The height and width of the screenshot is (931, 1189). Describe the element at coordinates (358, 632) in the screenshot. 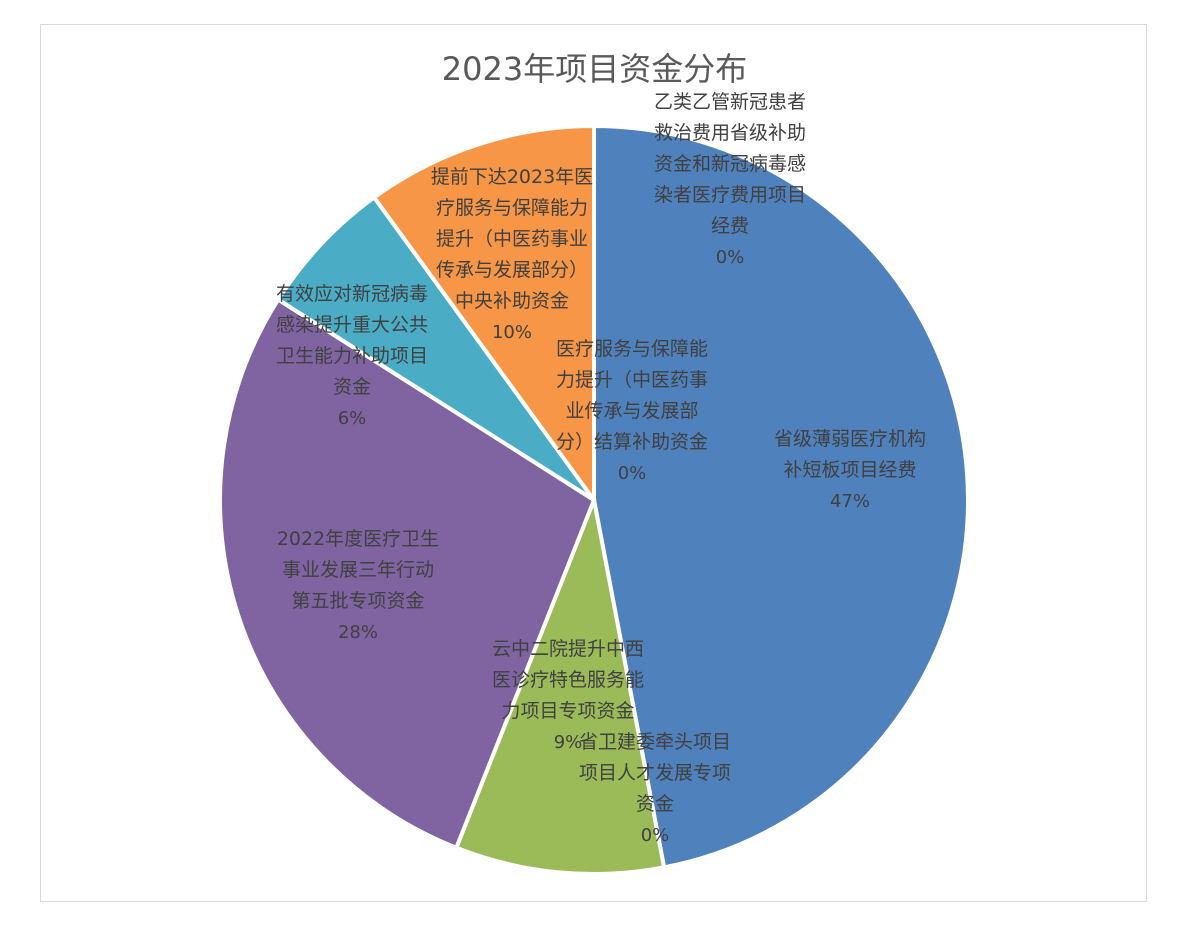

I see `slice-percent-label: 28%` at that location.